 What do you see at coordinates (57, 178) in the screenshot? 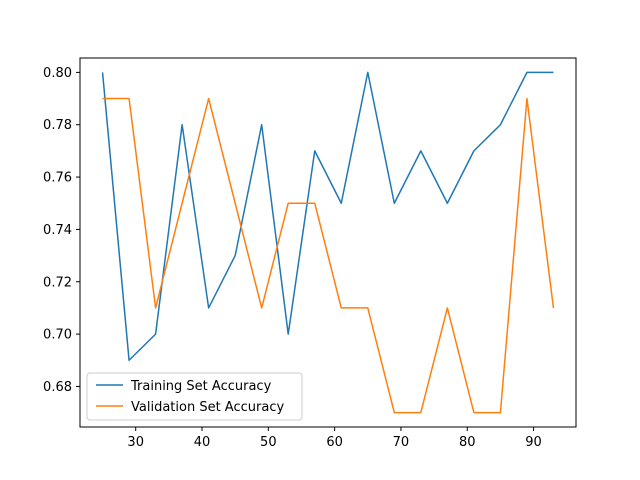
I see `y-tick-label: 0.76` at bounding box center [57, 178].